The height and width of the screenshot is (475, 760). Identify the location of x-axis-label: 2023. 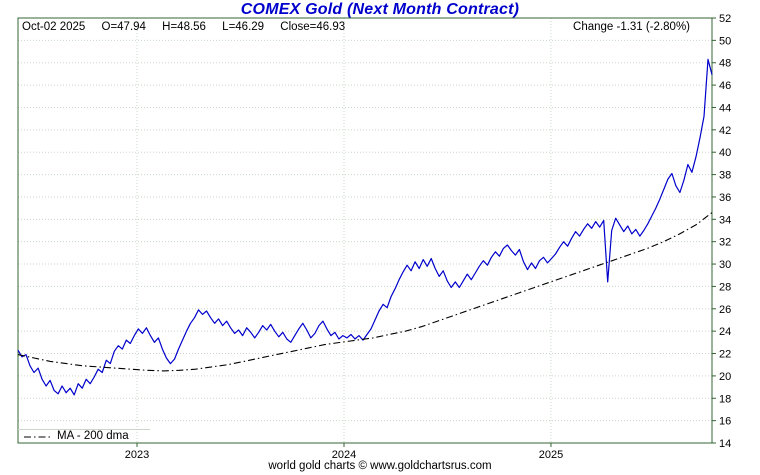
(137, 455).